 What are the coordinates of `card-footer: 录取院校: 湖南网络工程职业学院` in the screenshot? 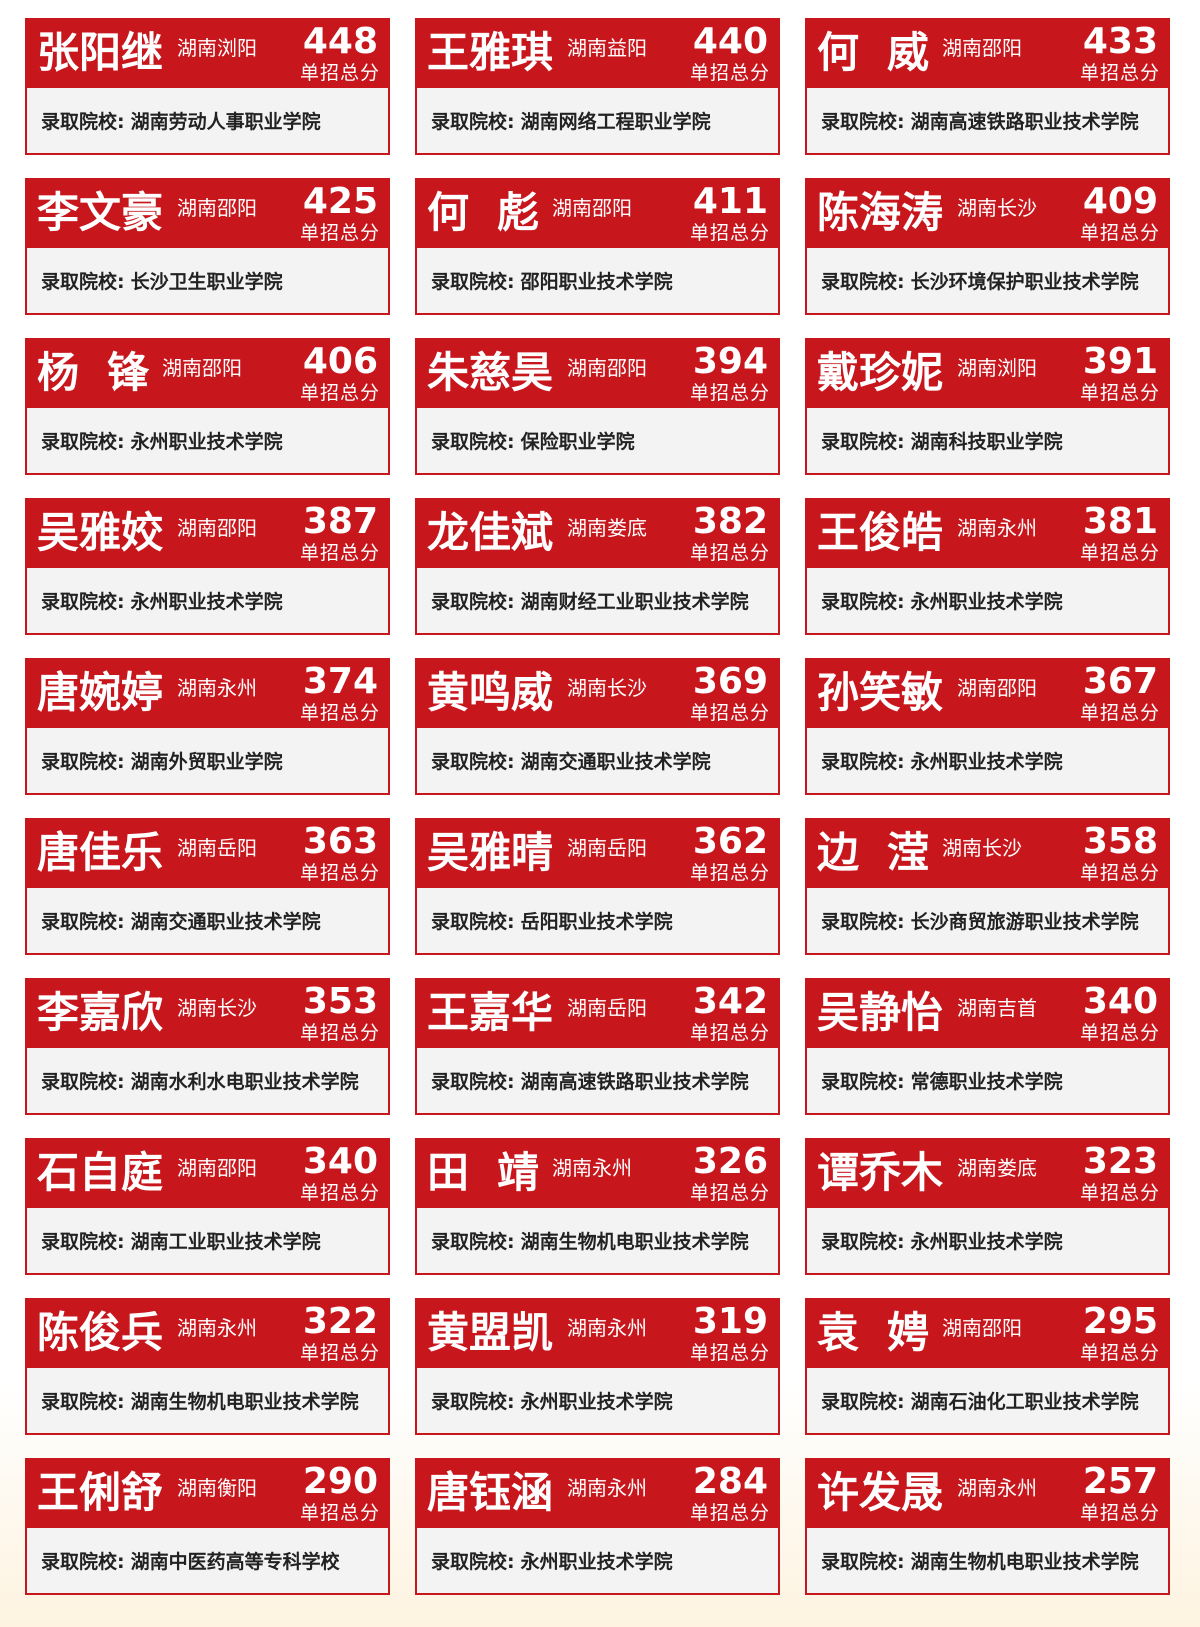 It's located at (597, 120).